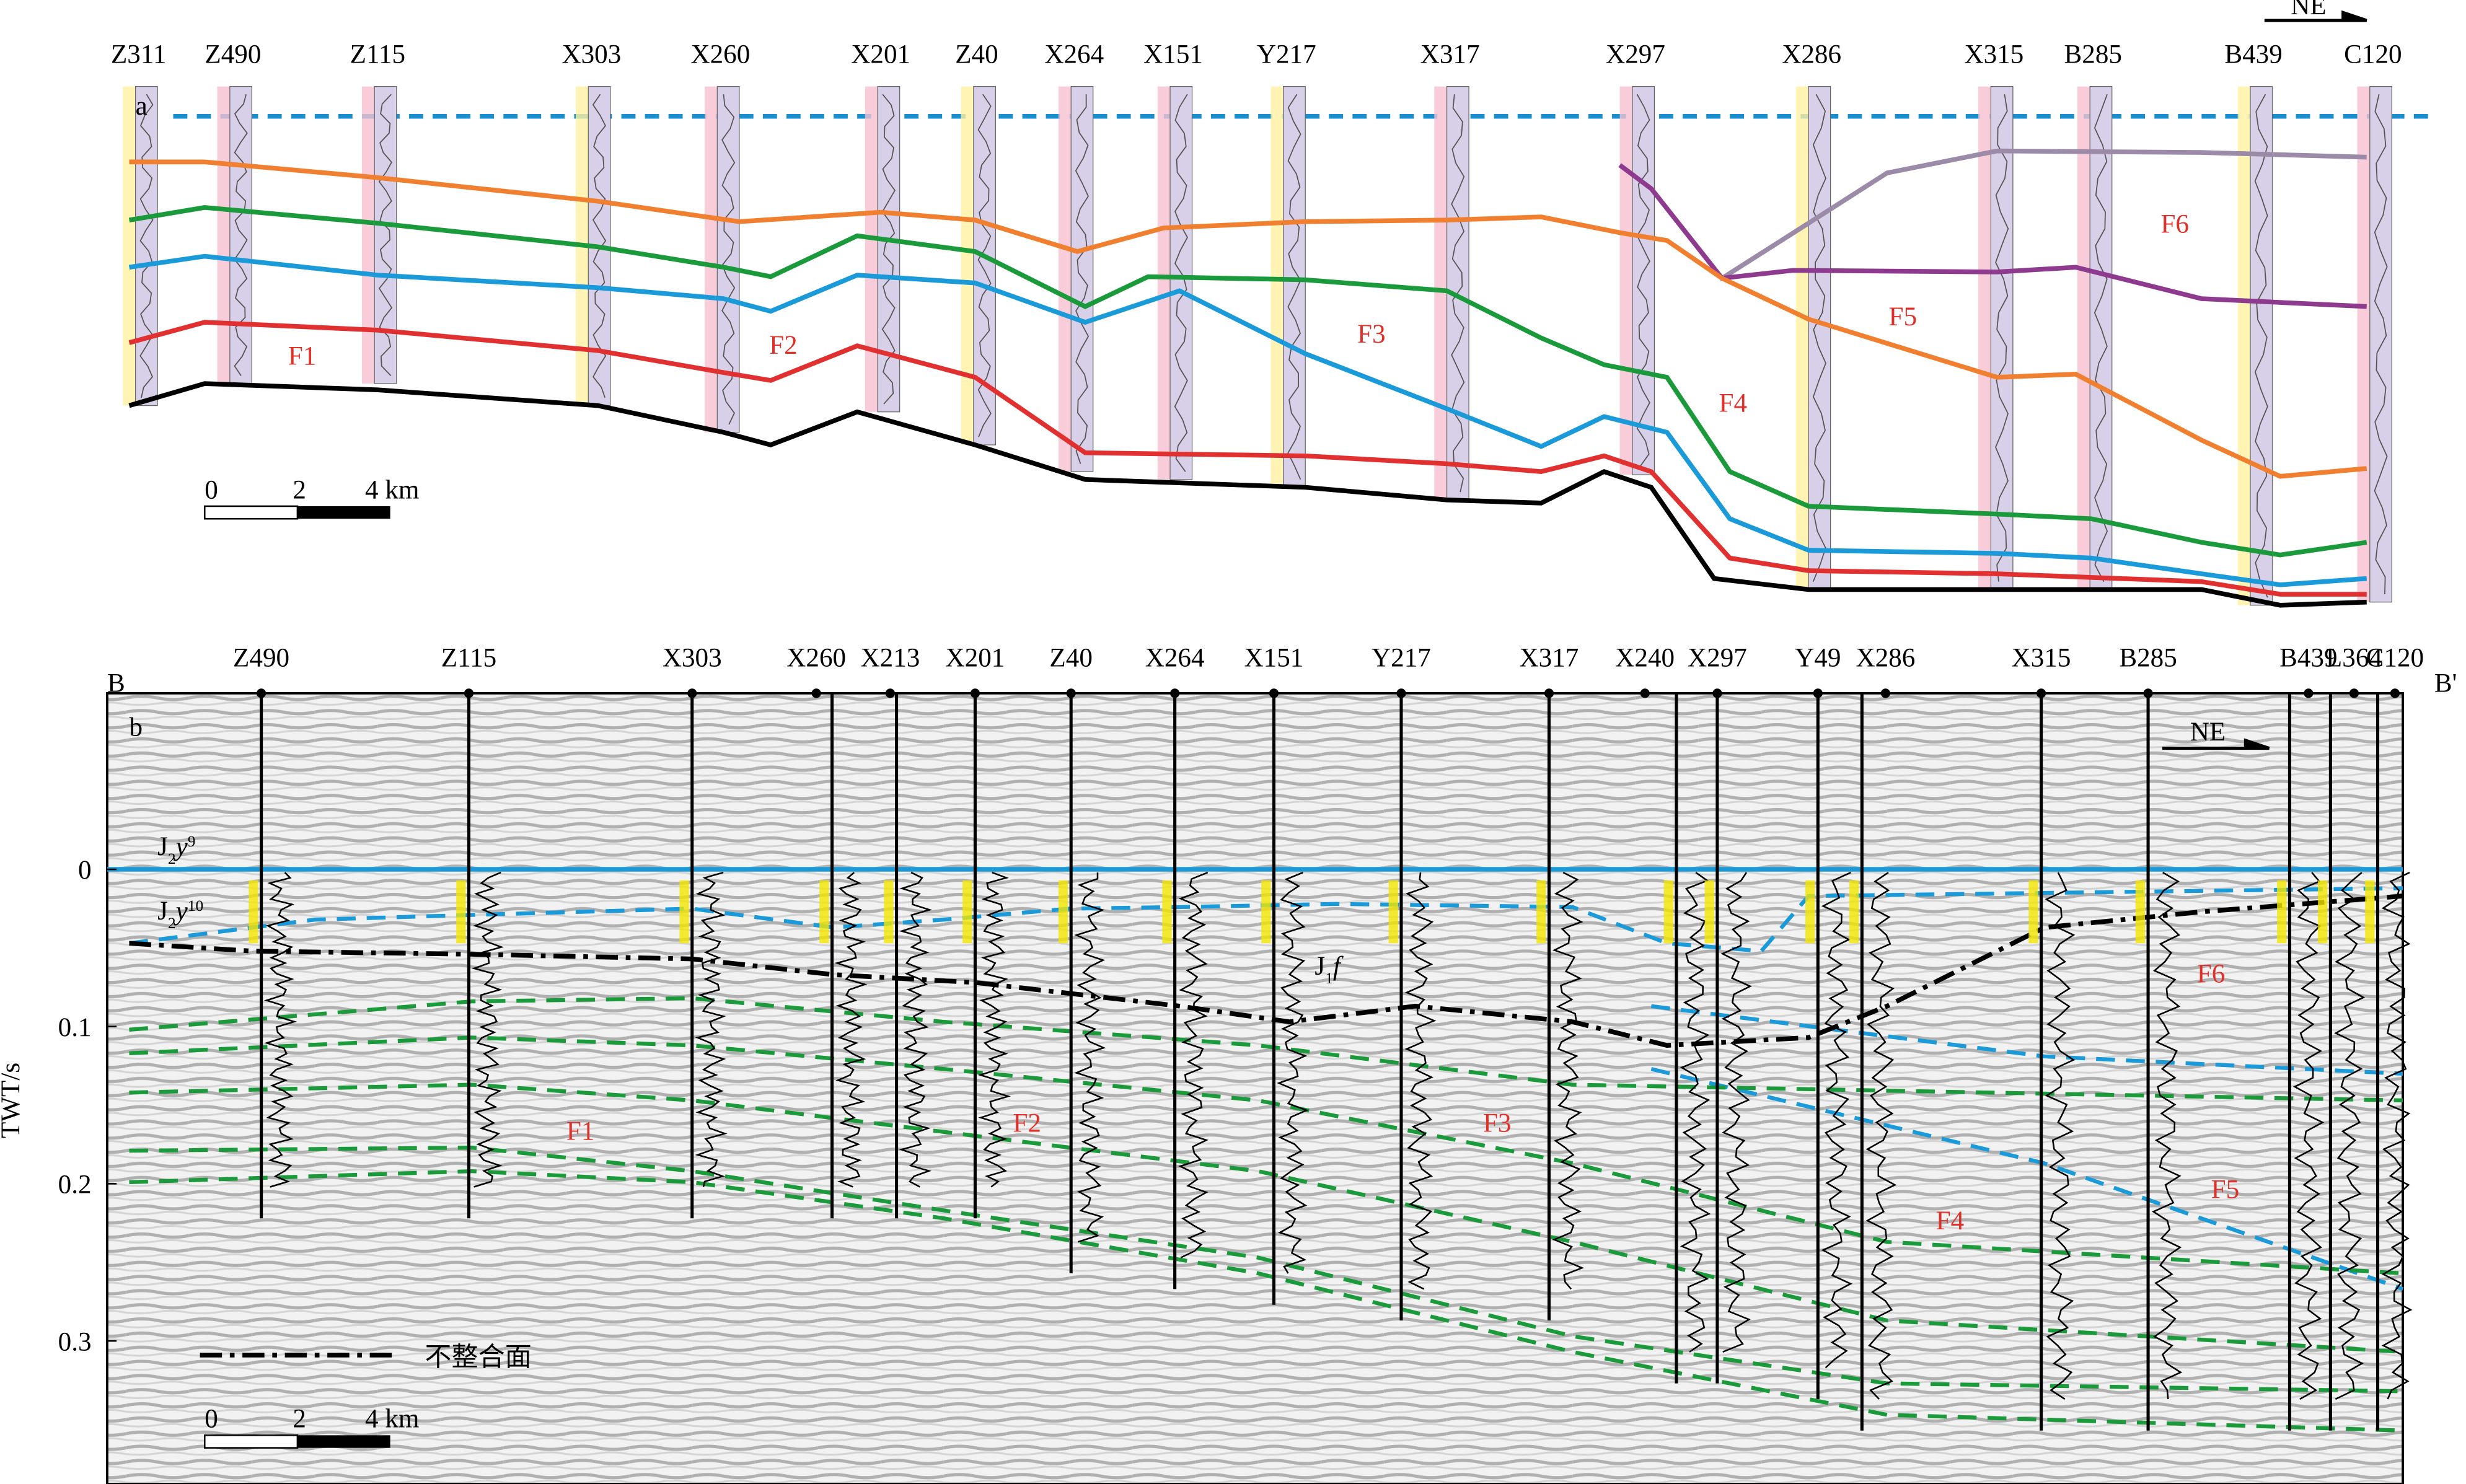 The height and width of the screenshot is (1484, 2466). I want to click on well-label: Y217, so click(1401, 658).